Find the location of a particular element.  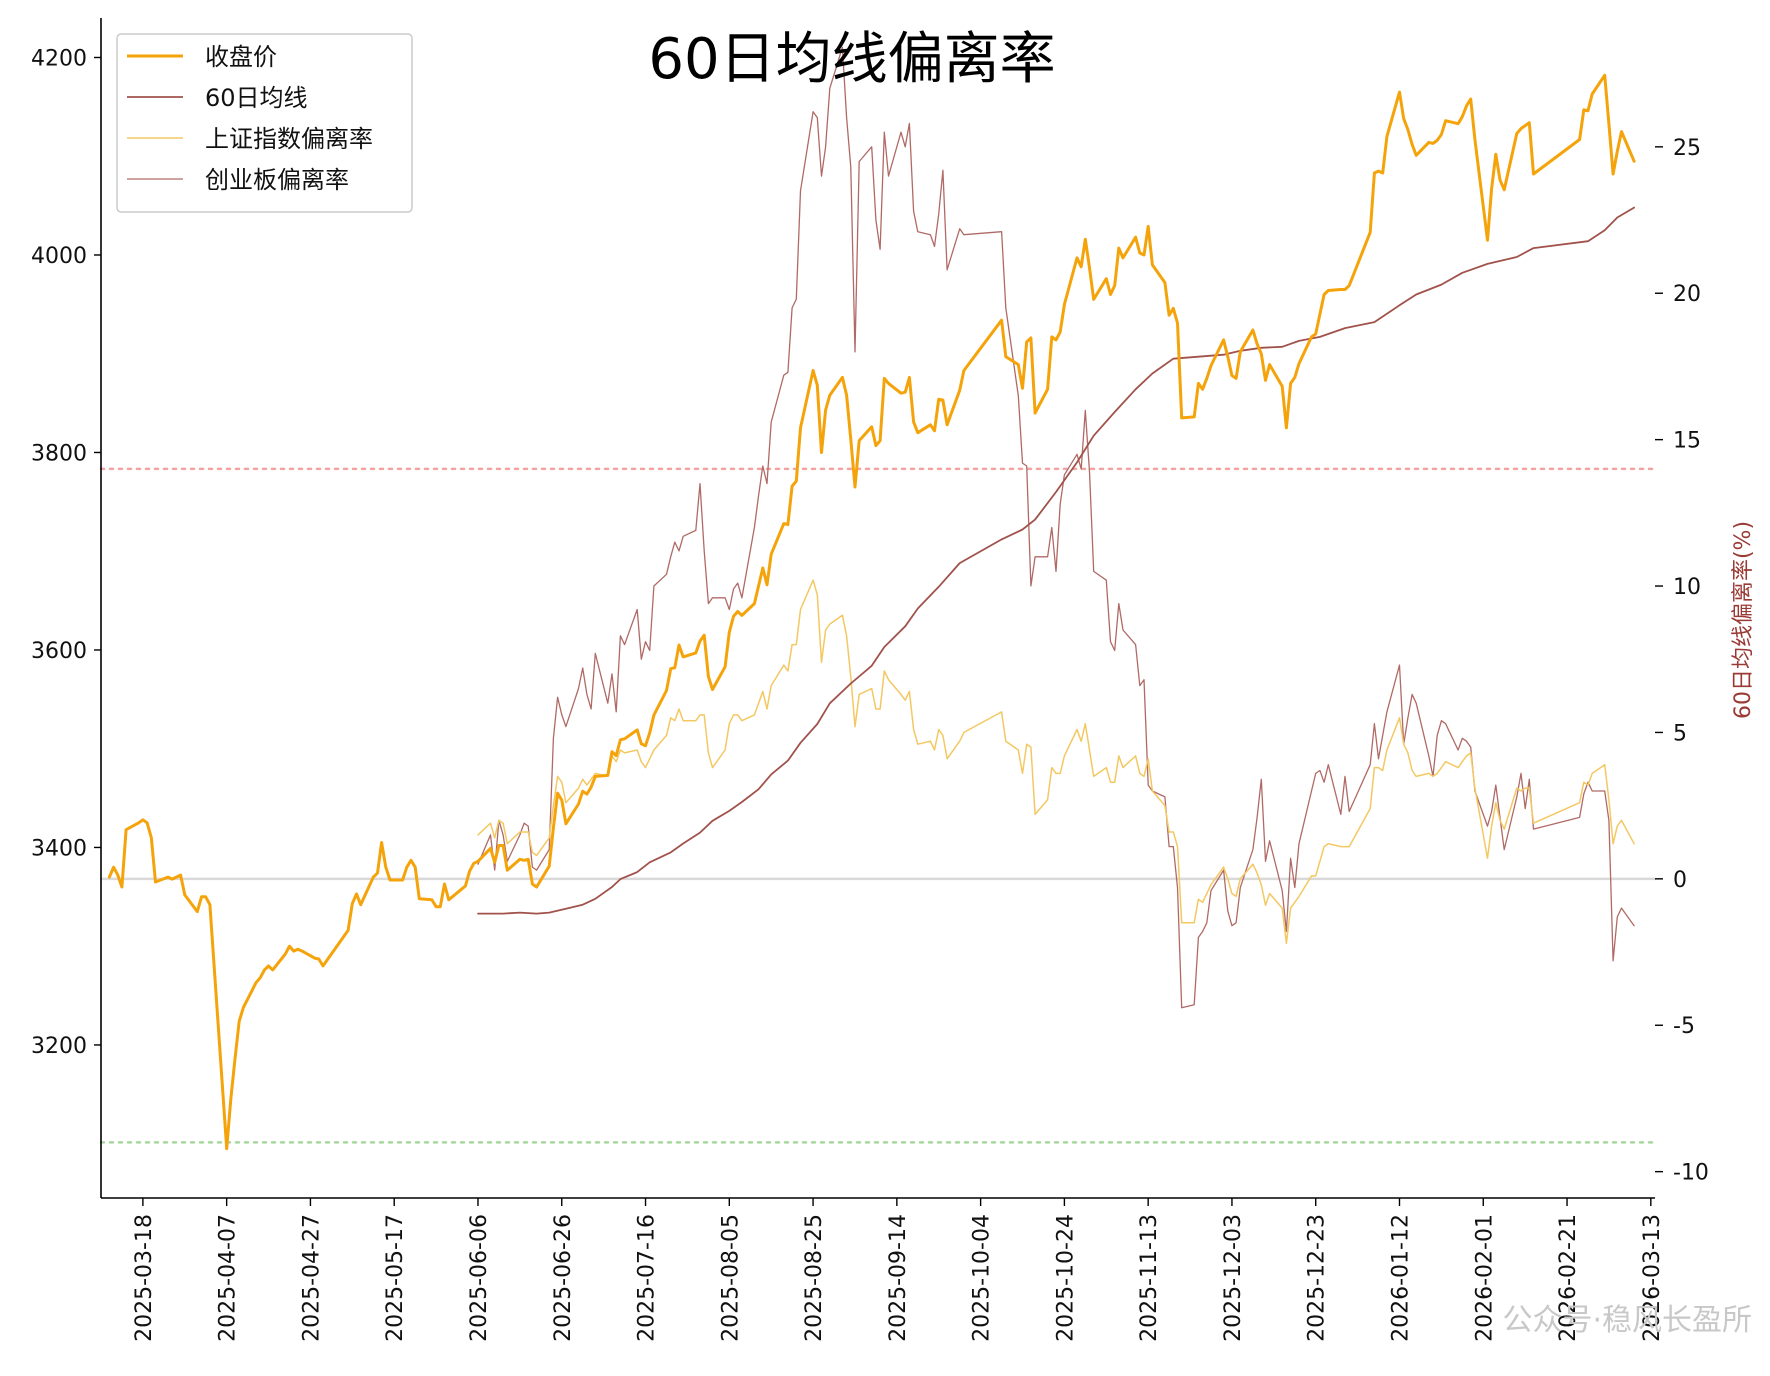

right-tick-label: 20 is located at coordinates (1687, 294).